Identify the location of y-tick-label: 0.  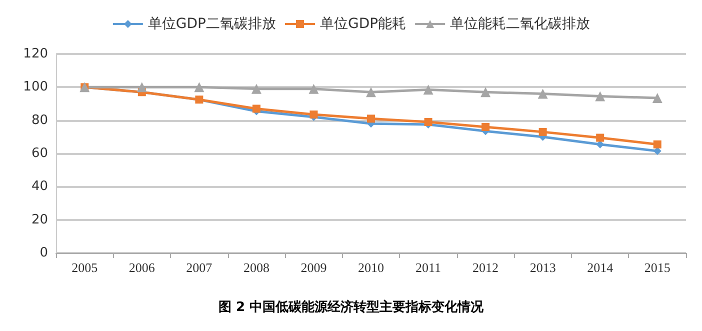
(44, 253).